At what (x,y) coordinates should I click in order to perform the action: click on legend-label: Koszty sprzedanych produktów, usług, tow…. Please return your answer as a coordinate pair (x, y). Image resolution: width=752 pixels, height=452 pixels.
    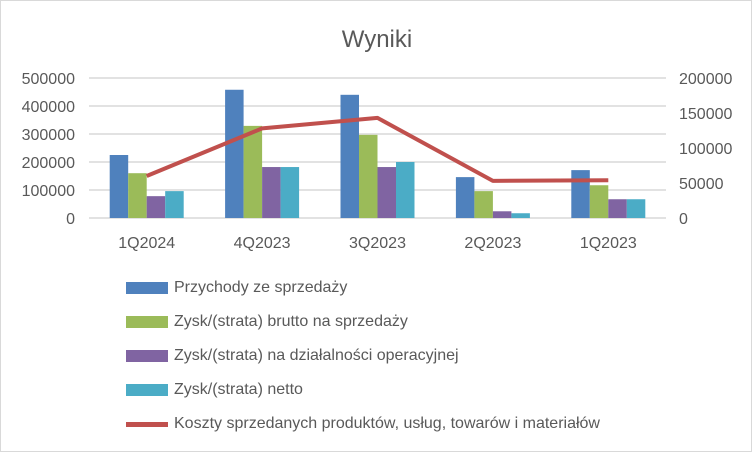
    Looking at the image, I should click on (387, 423).